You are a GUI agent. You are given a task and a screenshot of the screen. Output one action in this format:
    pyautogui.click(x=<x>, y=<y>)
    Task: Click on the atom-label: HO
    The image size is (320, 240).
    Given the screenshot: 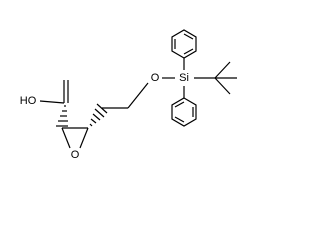 What is the action you would take?
    pyautogui.click(x=28, y=101)
    